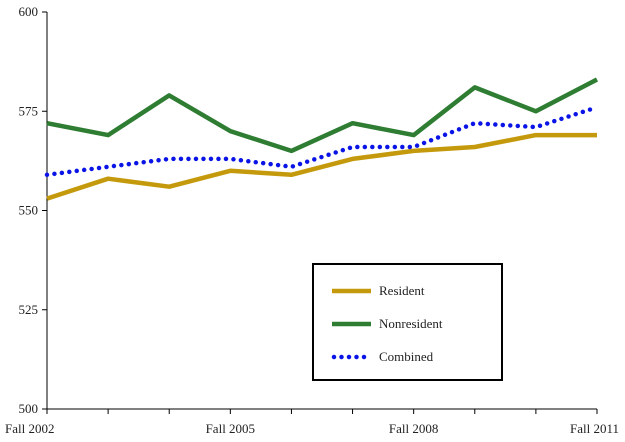  Describe the element at coordinates (411, 323) in the screenshot. I see `legend-label-nonresident: Nonresident` at that location.